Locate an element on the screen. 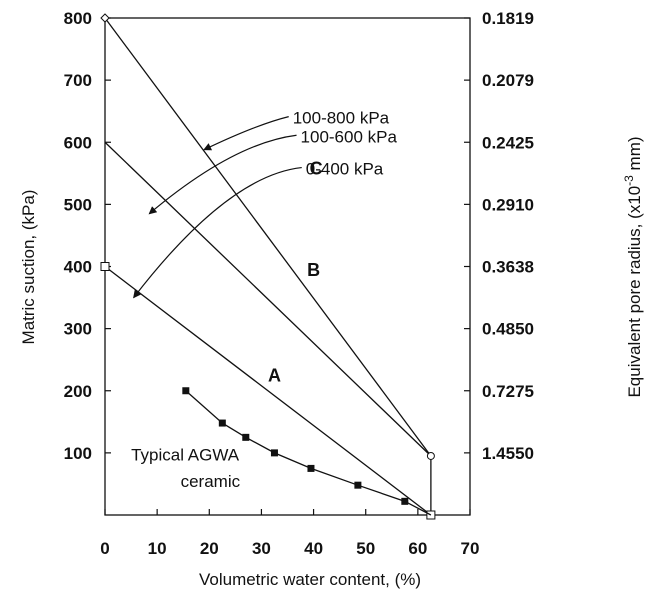  chart-series is located at coordinates (307, 451).